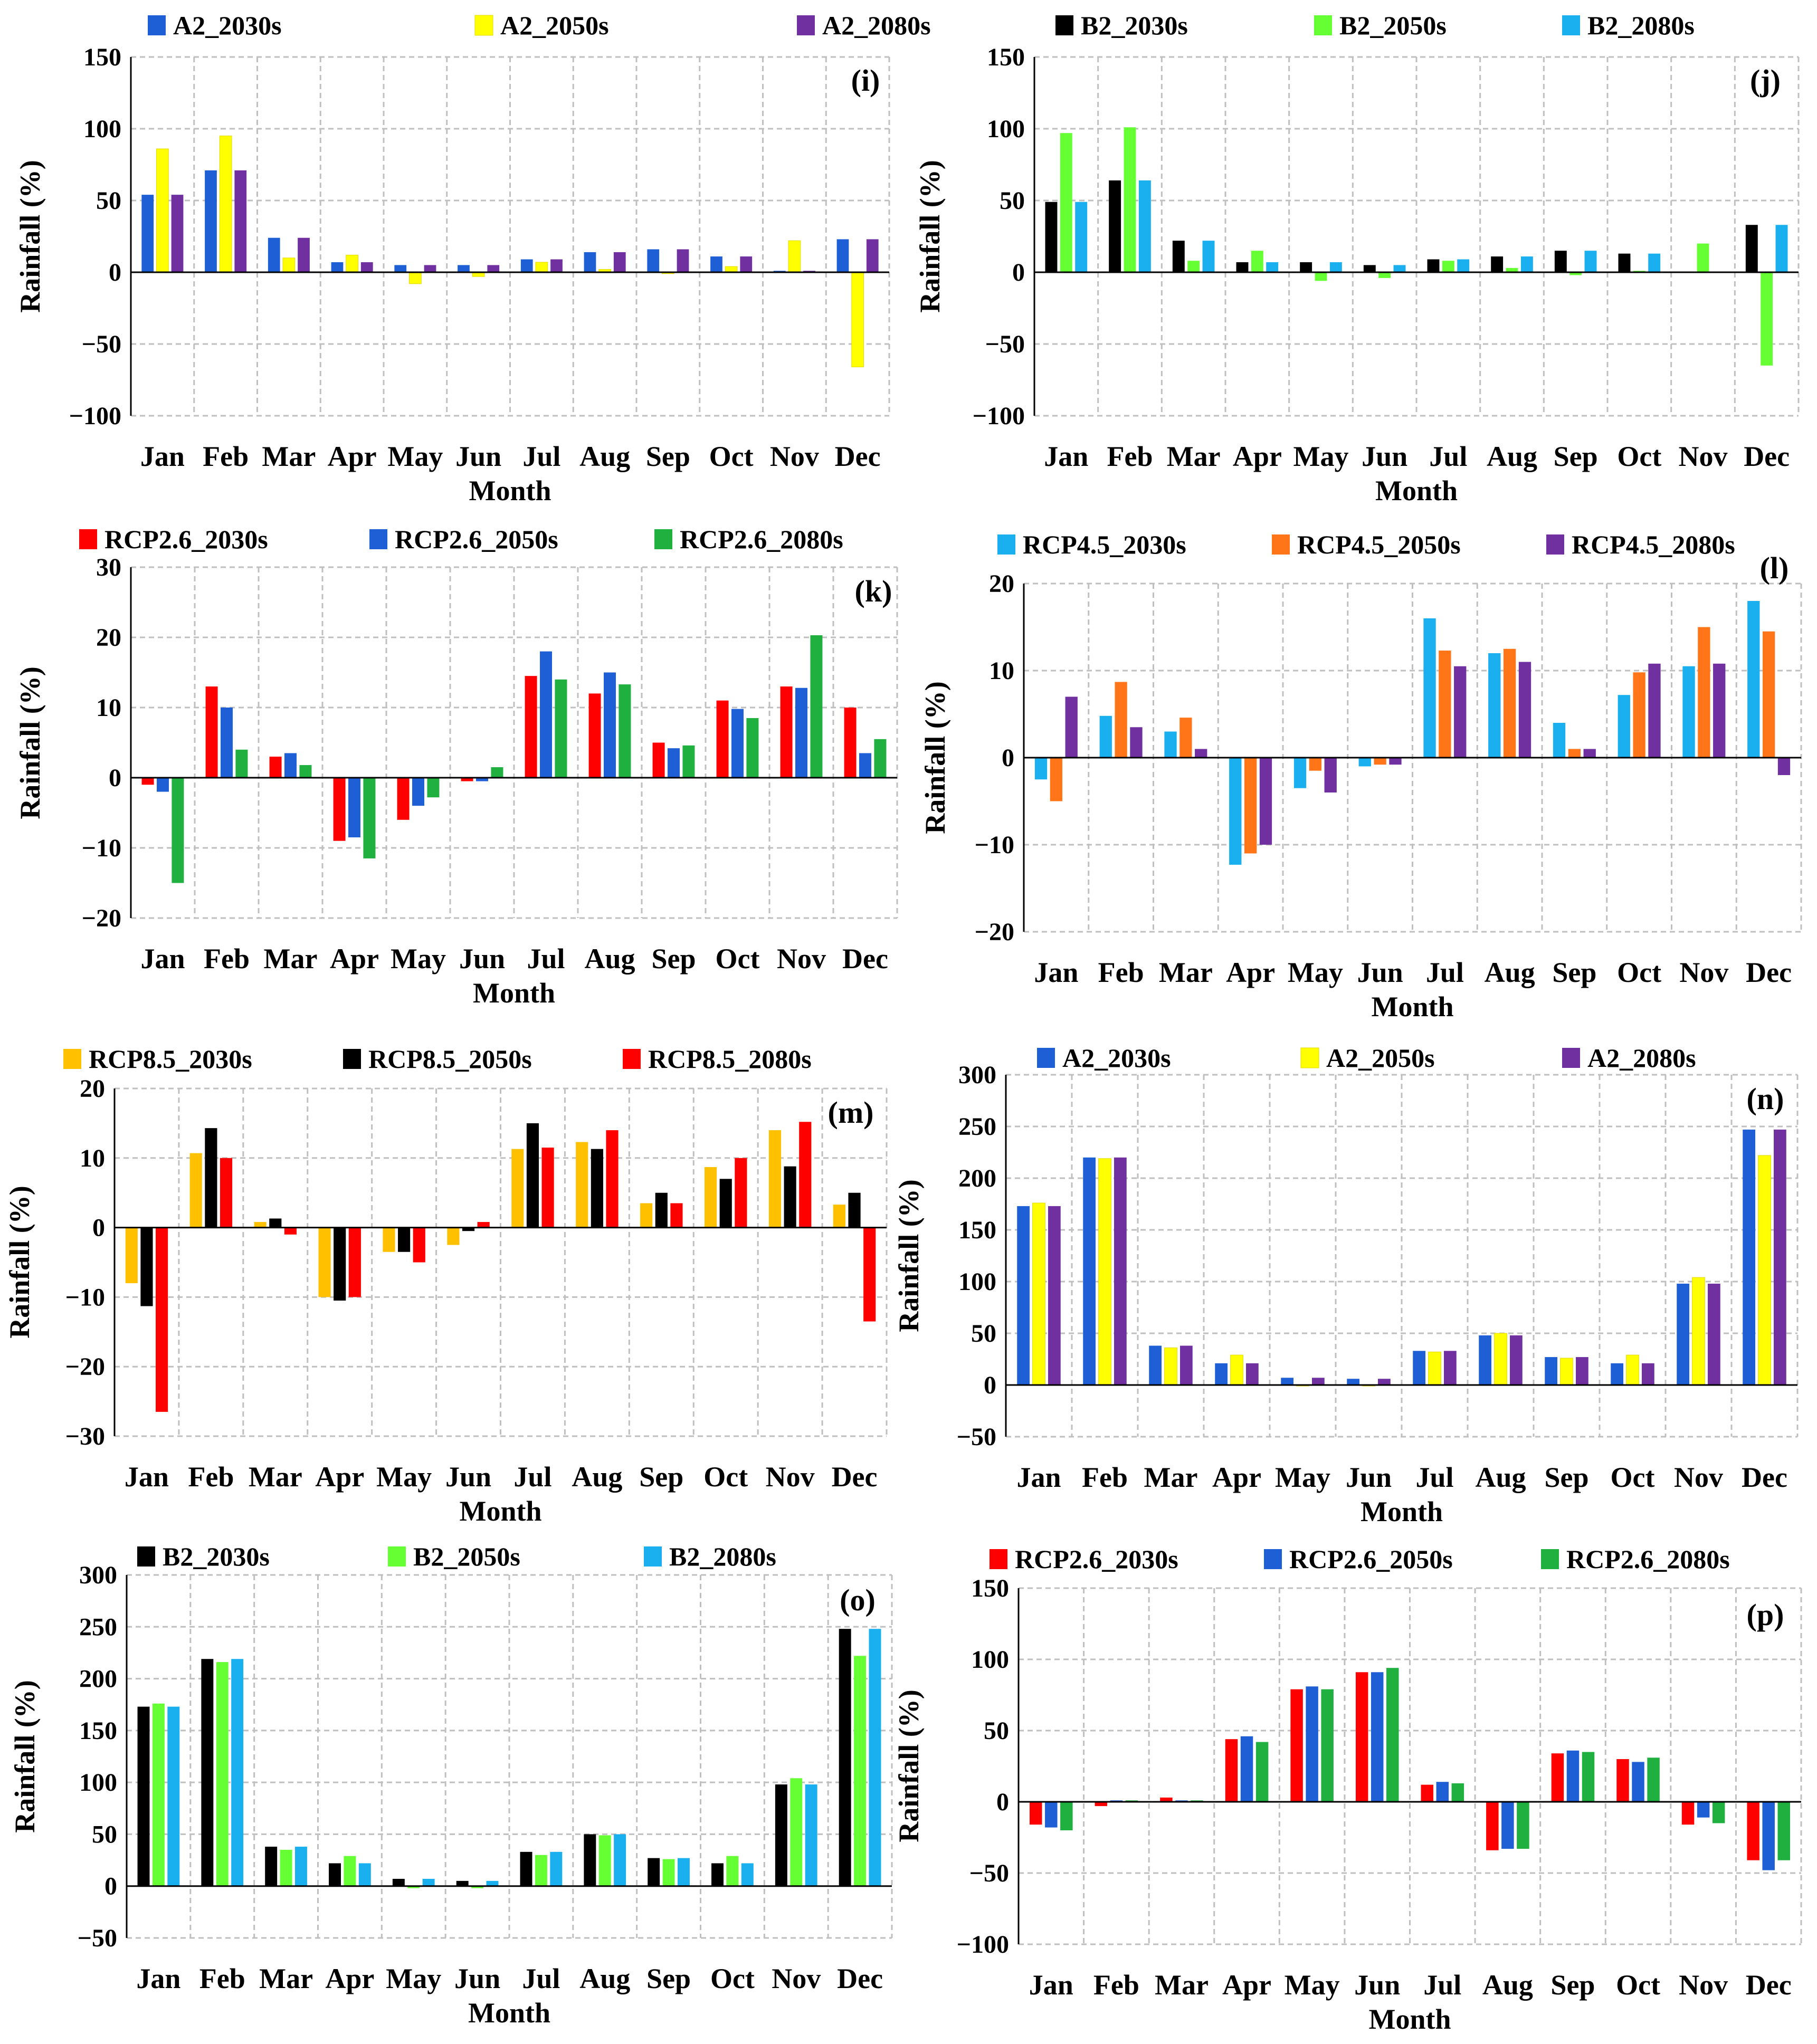 The height and width of the screenshot is (2044, 1817). Describe the element at coordinates (1353, 1382) in the screenshot. I see `bar-A2_2030s-Jun` at that location.